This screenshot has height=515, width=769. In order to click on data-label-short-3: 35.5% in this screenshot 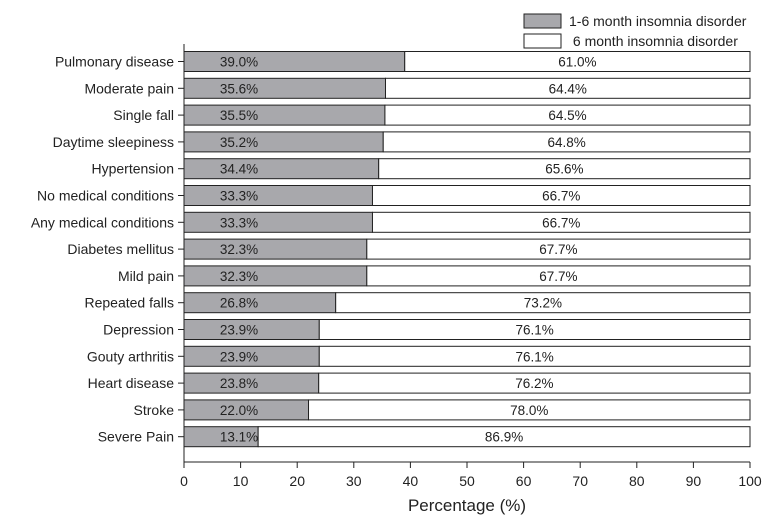, I will do `click(239, 115)`.